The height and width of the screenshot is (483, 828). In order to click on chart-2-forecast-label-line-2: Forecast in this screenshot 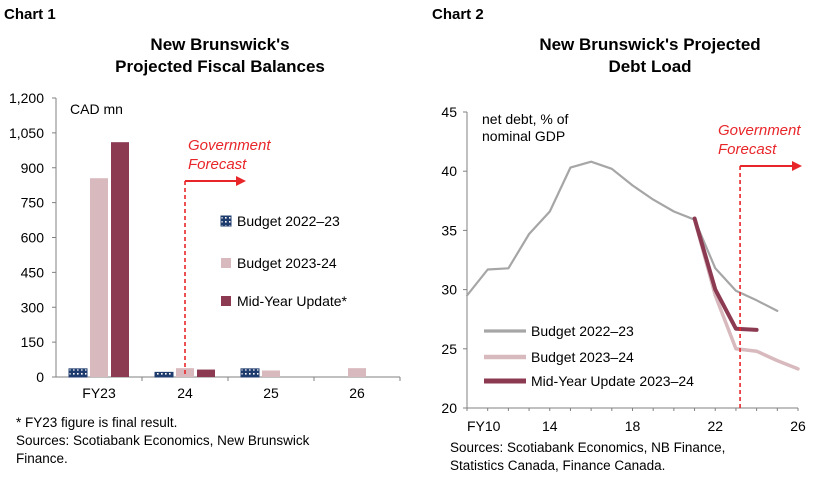, I will do `click(747, 149)`.